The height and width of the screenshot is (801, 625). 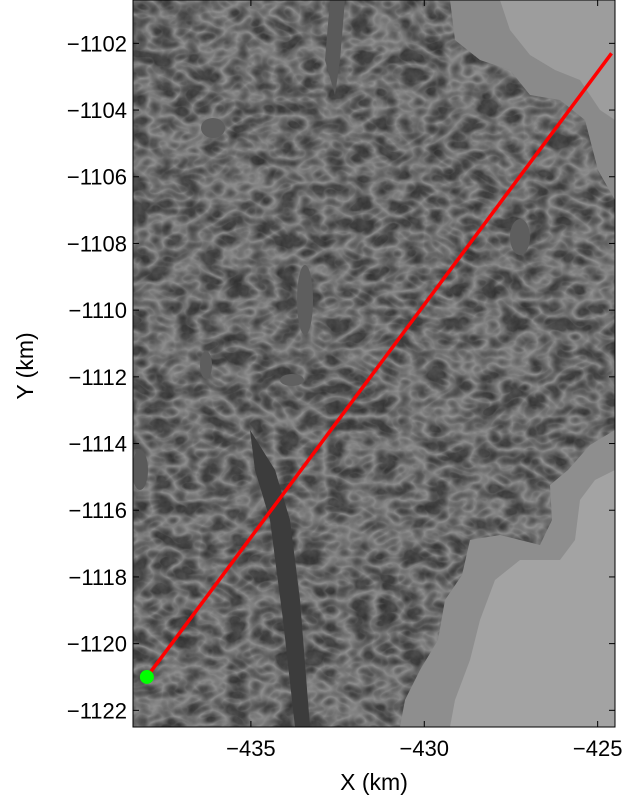 I want to click on y-tick-label: −1112, so click(x=97, y=377).